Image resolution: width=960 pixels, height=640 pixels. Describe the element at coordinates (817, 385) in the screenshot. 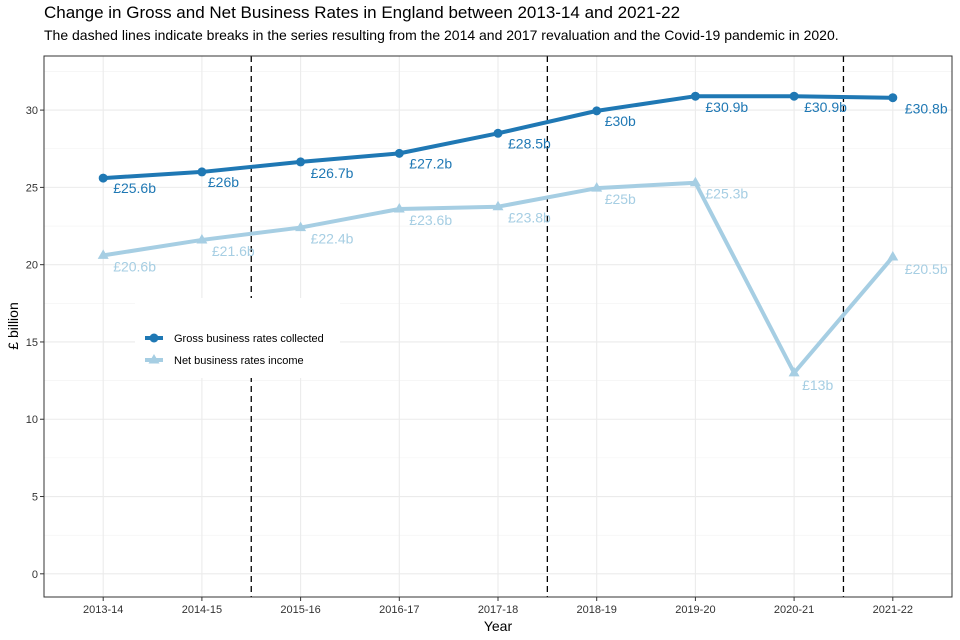

I see `data-label-net: £13b` at that location.